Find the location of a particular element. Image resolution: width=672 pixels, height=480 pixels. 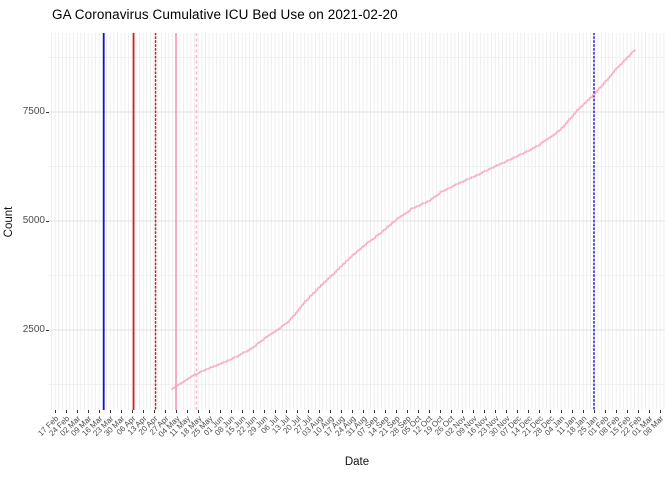

y-tick-label: 7500 is located at coordinates (33, 111).